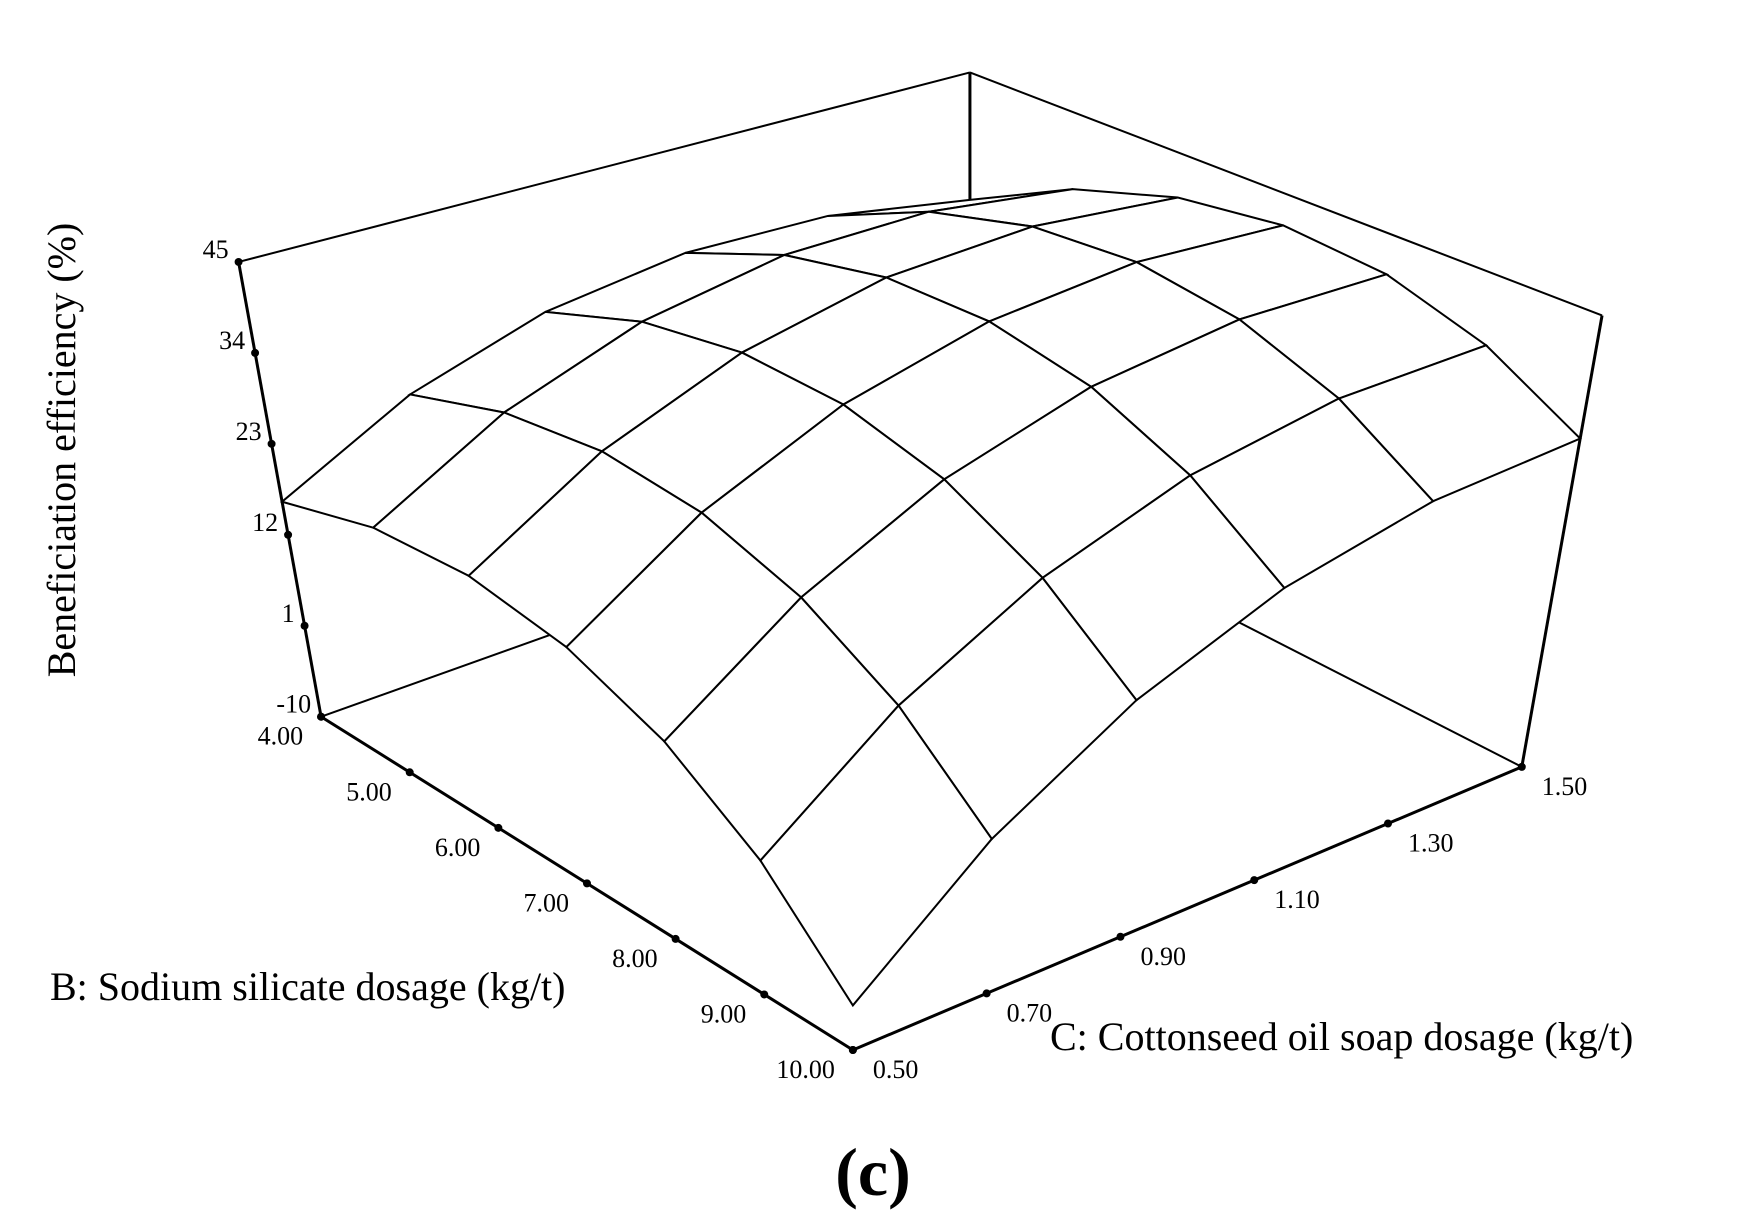  Describe the element at coordinates (281, 736) in the screenshot. I see `x-tick-label: 4.00` at that location.